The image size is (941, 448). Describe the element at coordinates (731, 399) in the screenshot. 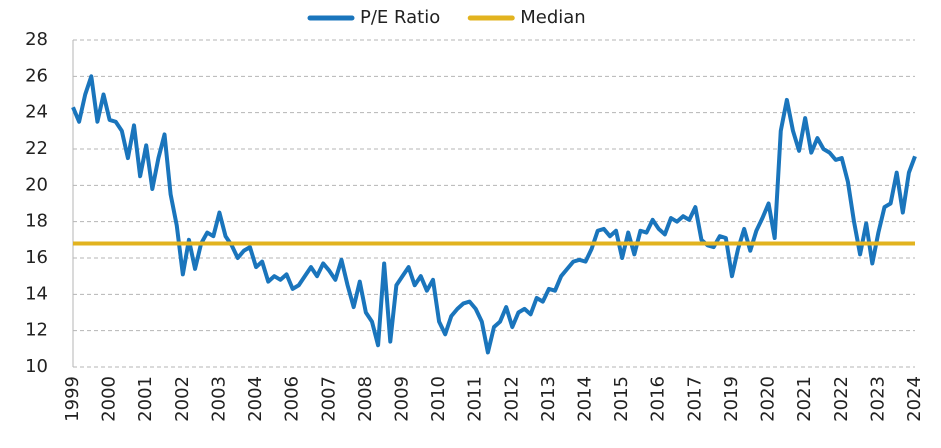

I see `x-tick-label: 2019` at that location.